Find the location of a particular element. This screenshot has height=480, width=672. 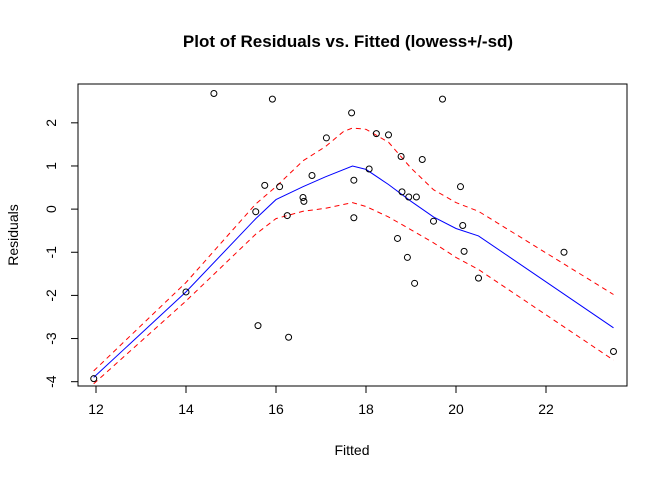

y-tick-label: -2 is located at coordinates (51, 295).